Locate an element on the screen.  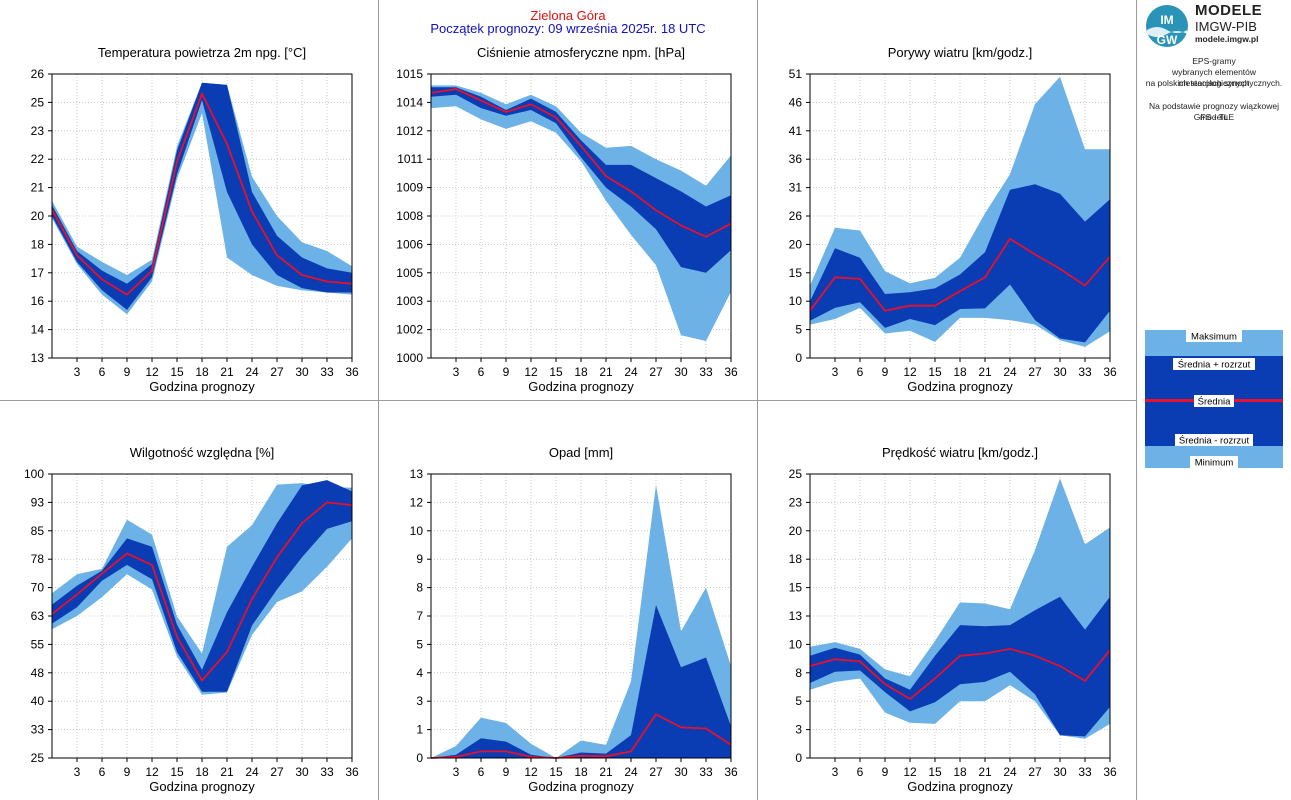
legend-box-min is located at coordinates (1214, 462).